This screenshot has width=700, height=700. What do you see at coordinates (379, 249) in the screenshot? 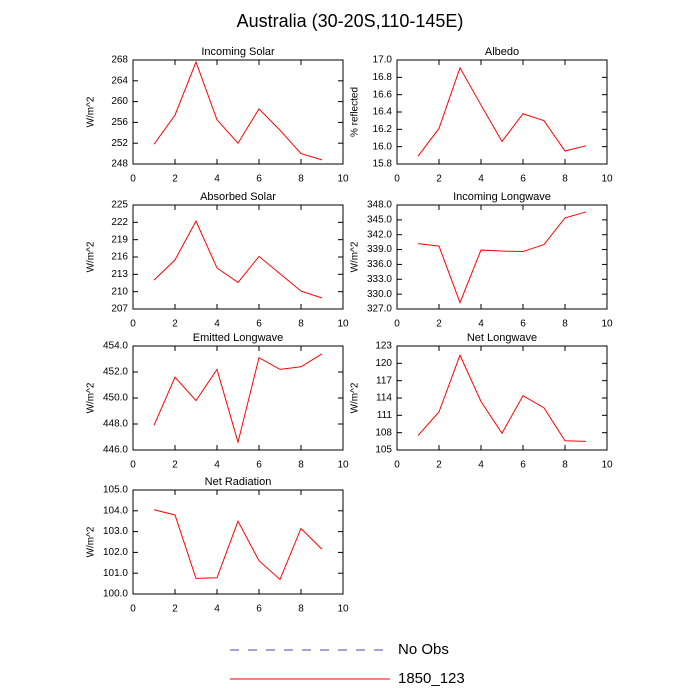
I see `y-tick-label: 339.0` at bounding box center [379, 249].